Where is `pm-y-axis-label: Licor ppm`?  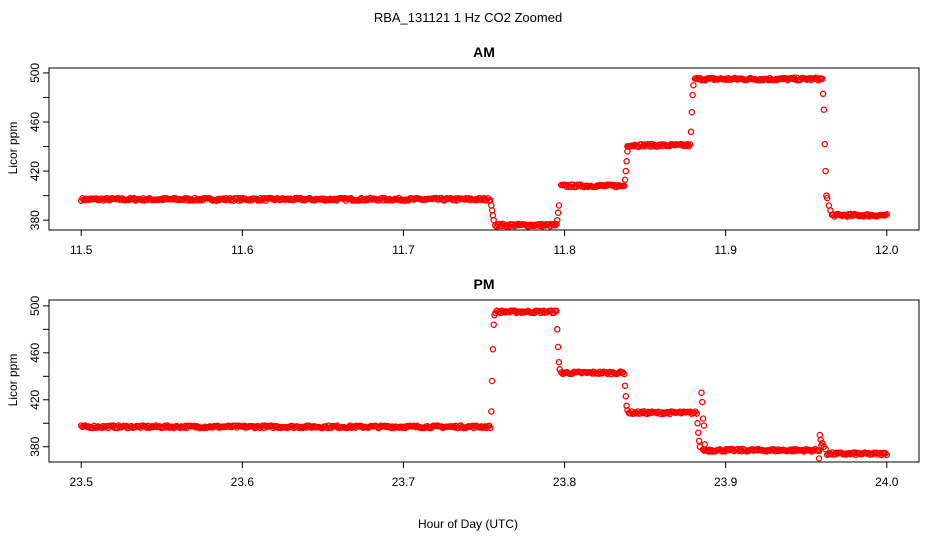
pm-y-axis-label: Licor ppm is located at coordinates (13, 380).